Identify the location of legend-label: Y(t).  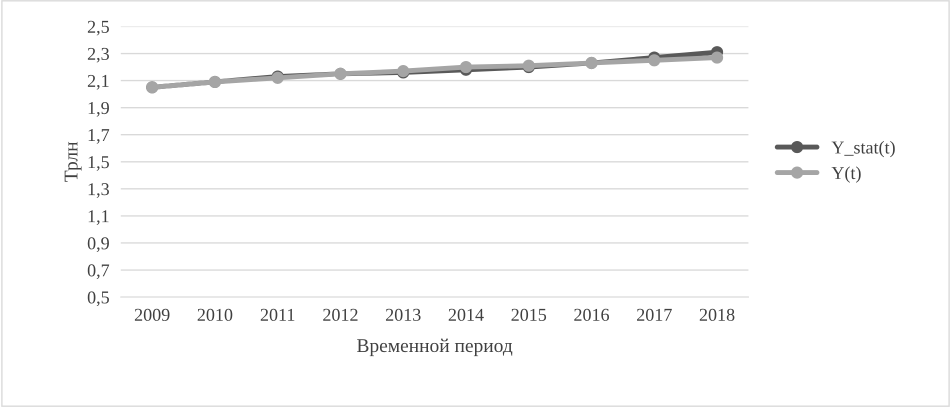
(846, 174).